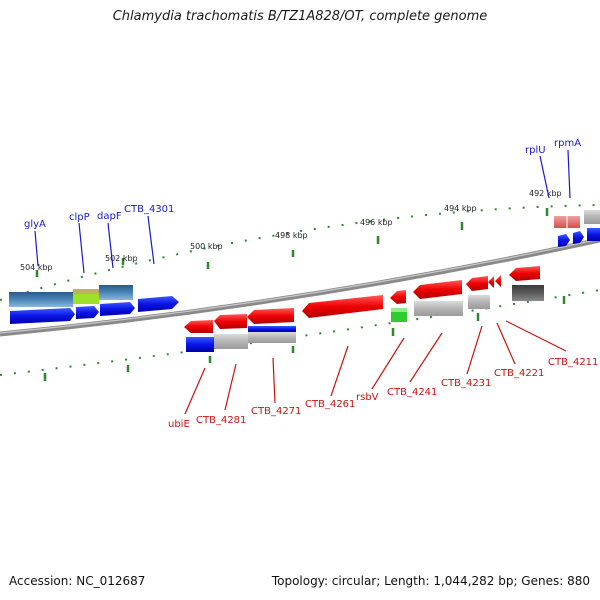 This screenshot has width=600, height=600. What do you see at coordinates (460, 208) in the screenshot?
I see `scale-label-494: 494 kbp` at bounding box center [460, 208].